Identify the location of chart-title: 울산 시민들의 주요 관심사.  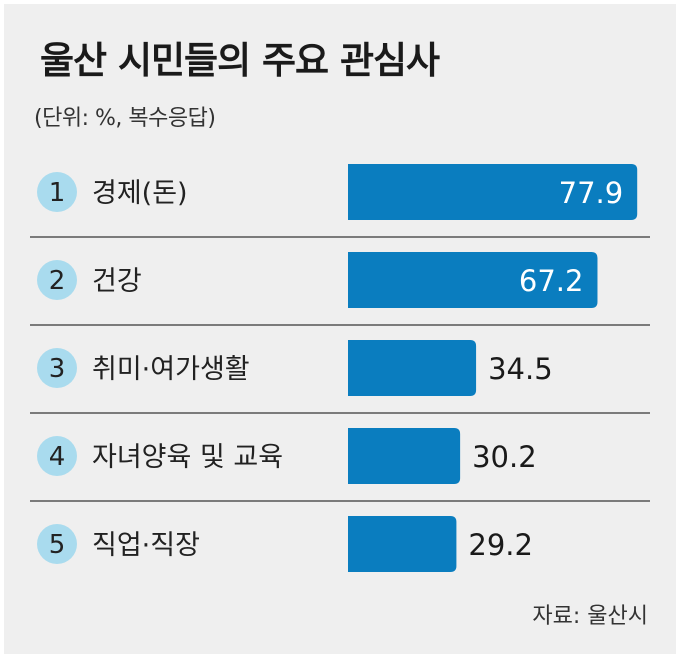
(240, 60).